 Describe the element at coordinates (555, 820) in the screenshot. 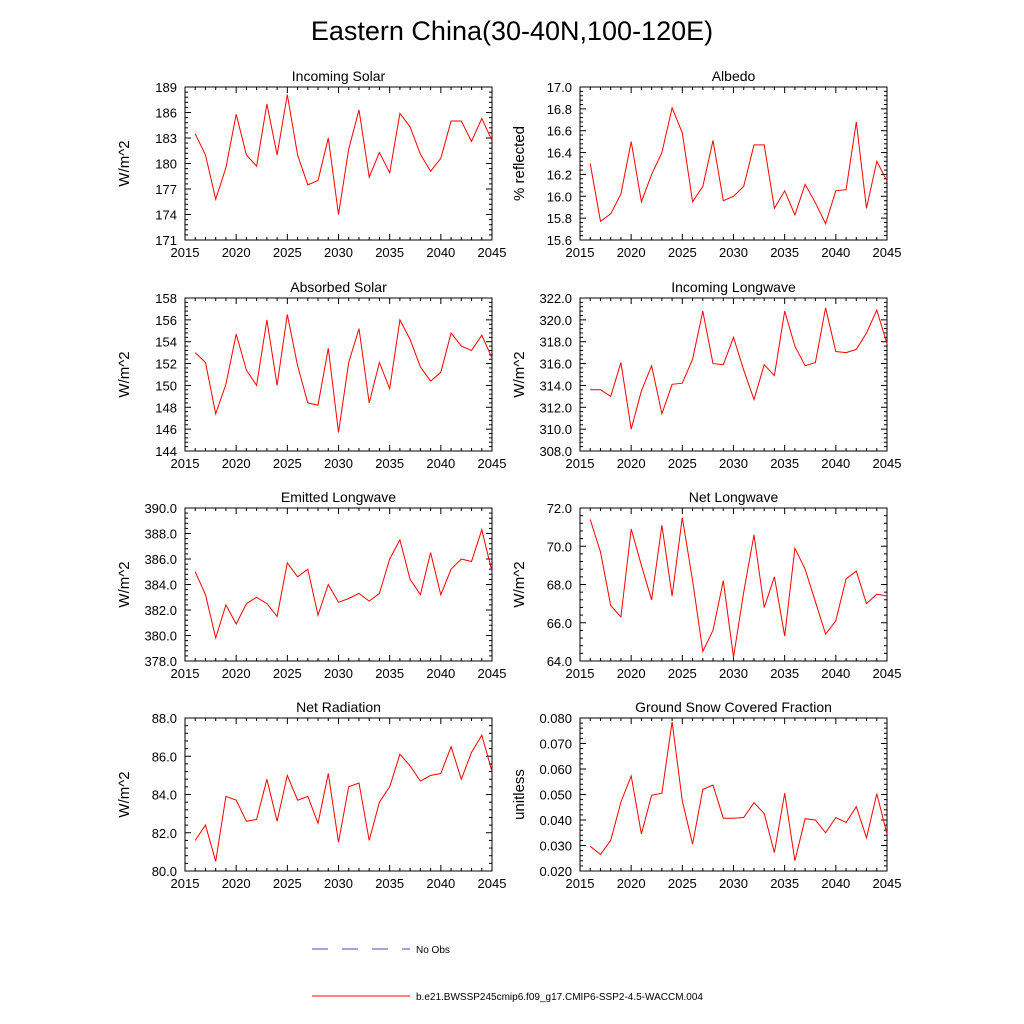

I see `y-tick-label: 0.040` at that location.